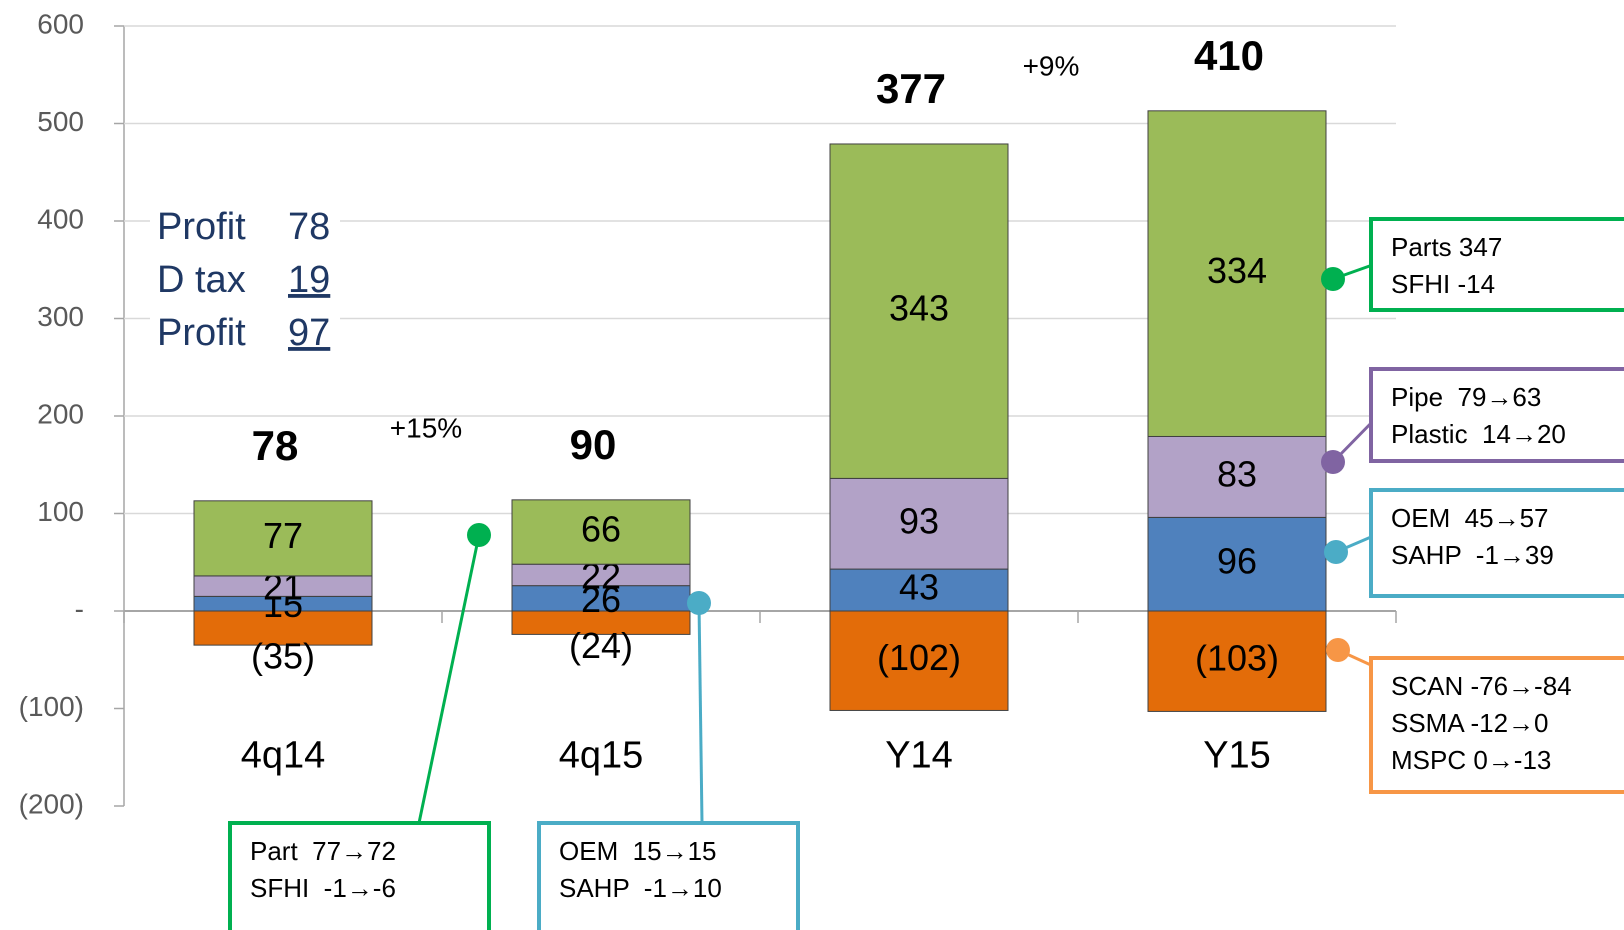 The height and width of the screenshot is (930, 1624). I want to click on callout-text: Parts 347, so click(1446, 247).